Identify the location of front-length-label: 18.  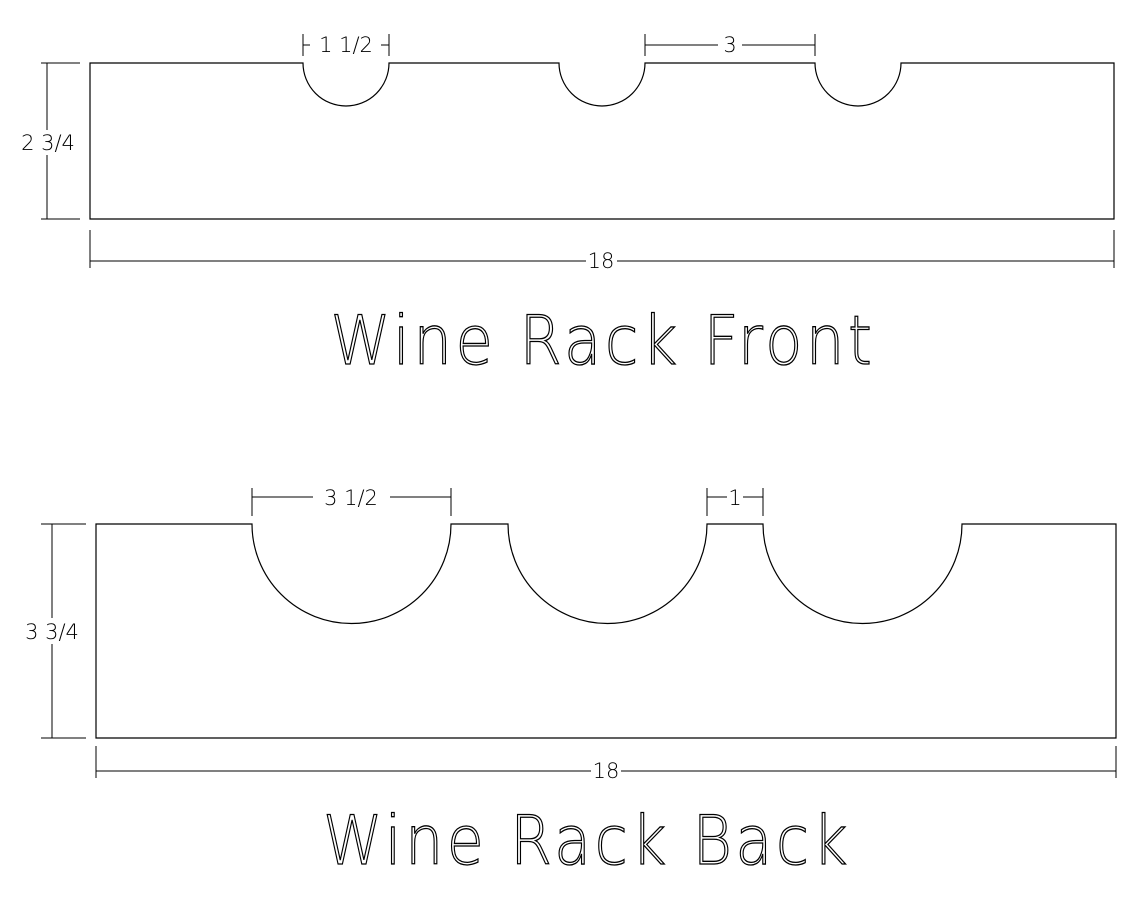
(601, 261).